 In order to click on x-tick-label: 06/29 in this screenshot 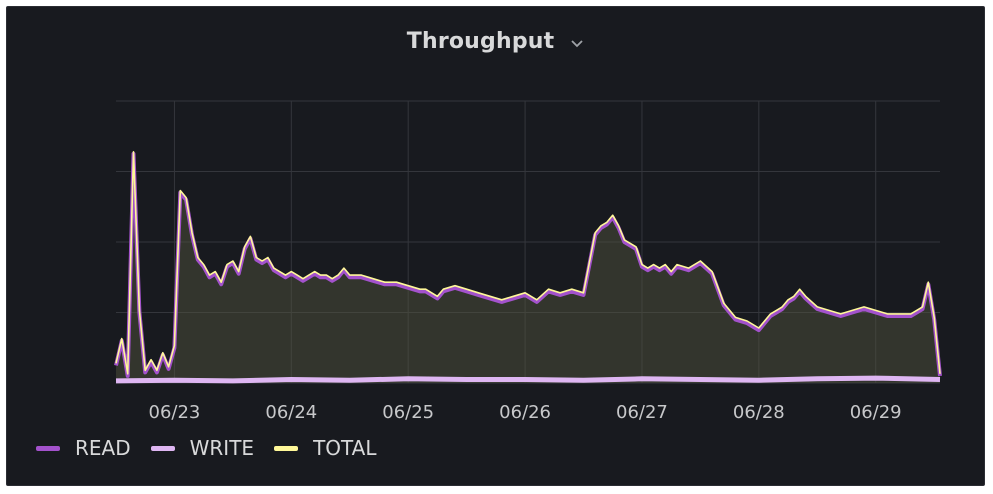, I will do `click(876, 412)`.